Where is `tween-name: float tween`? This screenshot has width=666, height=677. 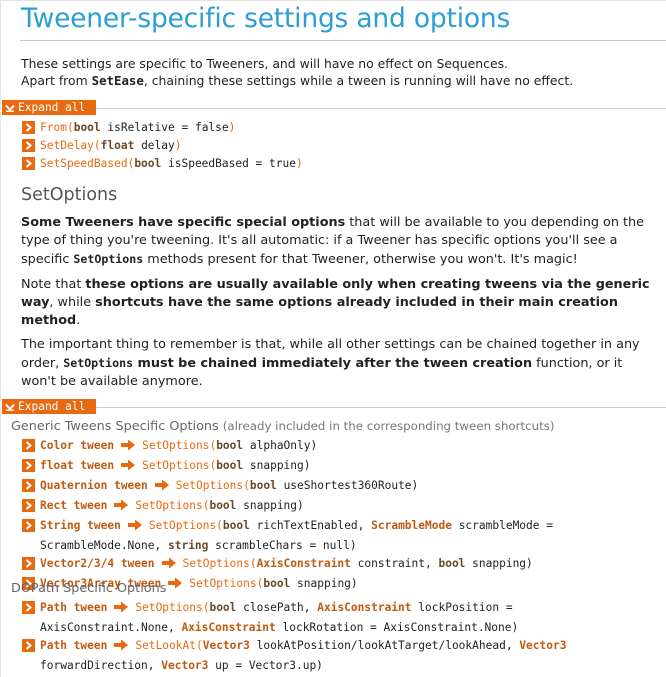 tween-name: float tween is located at coordinates (77, 465).